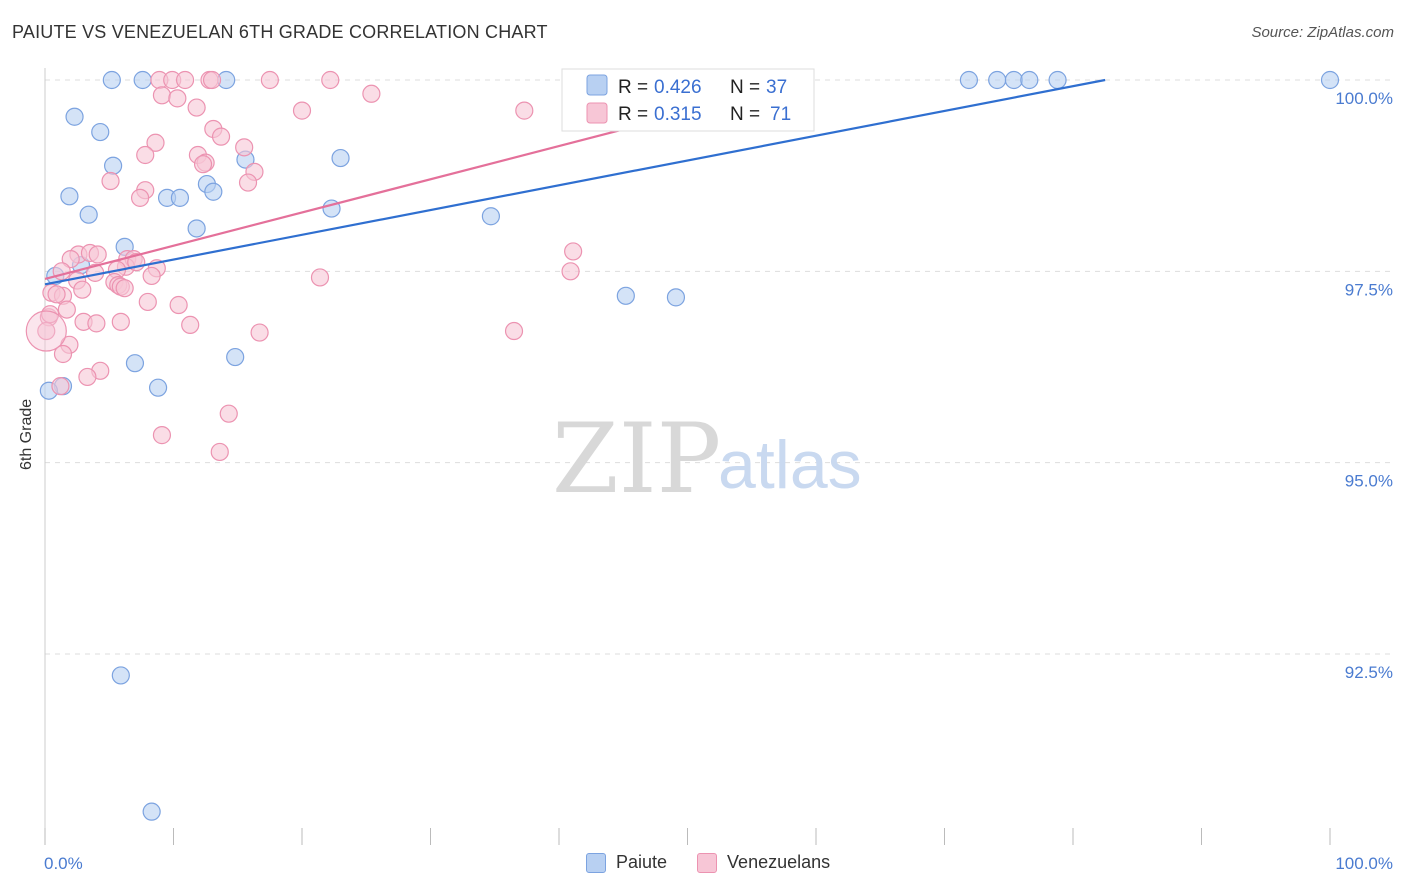  What do you see at coordinates (63, 863) in the screenshot?
I see `x-tick-label: 0.0%` at bounding box center [63, 863].